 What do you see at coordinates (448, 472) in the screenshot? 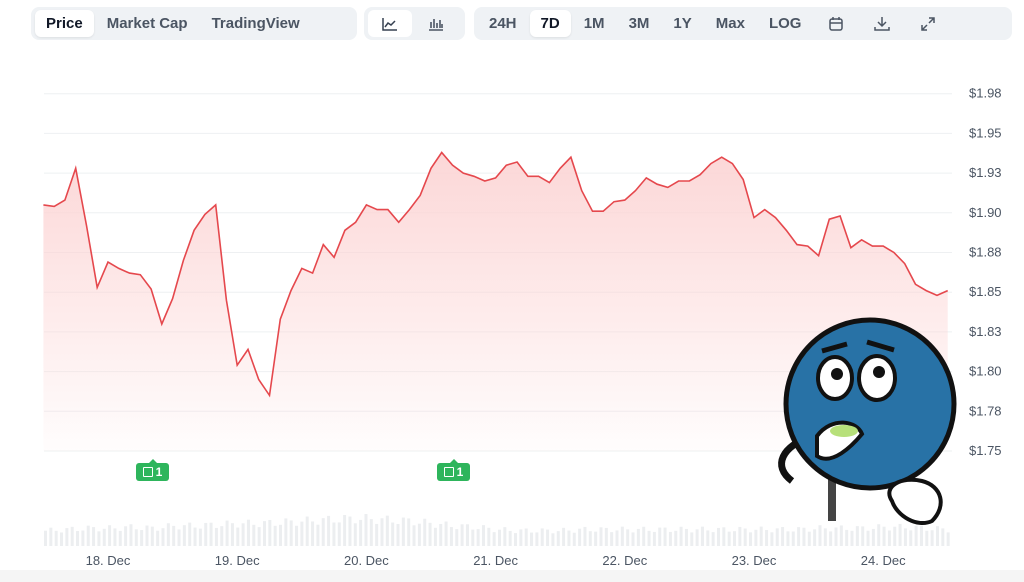
I see `news-icon` at bounding box center [448, 472].